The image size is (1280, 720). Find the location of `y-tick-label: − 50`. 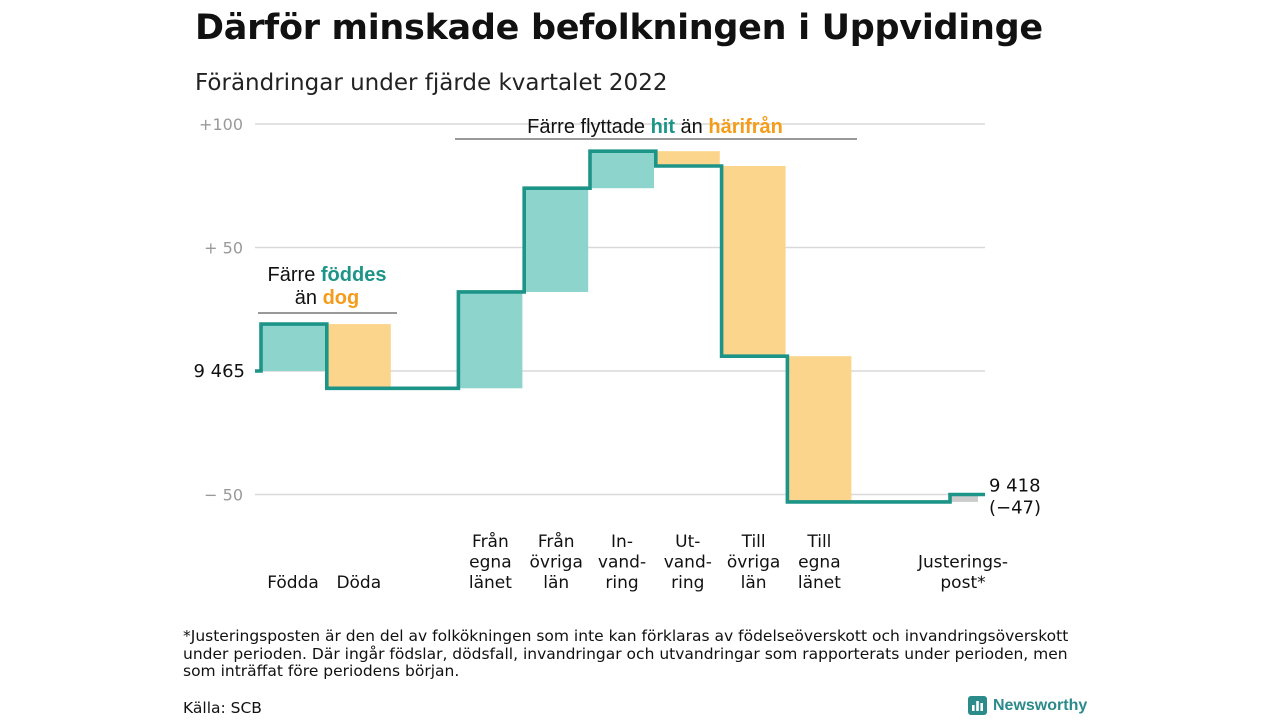

y-tick-label: − 50 is located at coordinates (223, 495).